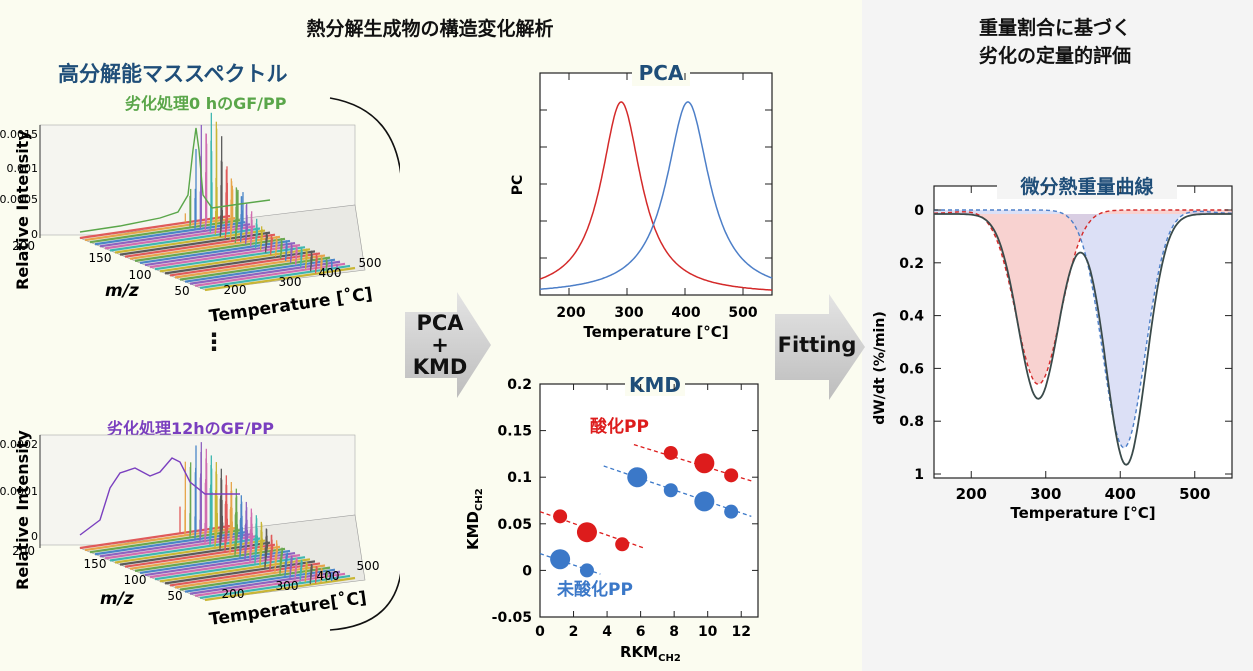  What do you see at coordinates (911, 317) in the screenshot?
I see `dtg-ytick-label: 0.4` at bounding box center [911, 317].